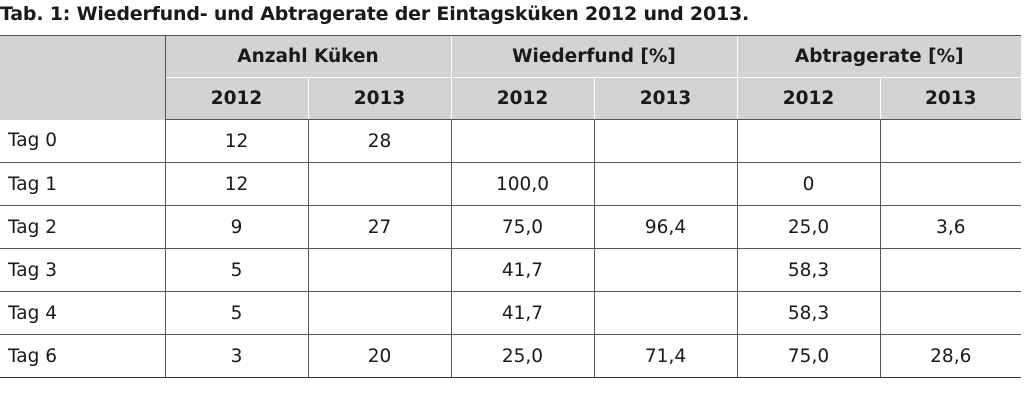 The width and height of the screenshot is (1024, 413). I want to click on row-label: Tag 6, so click(82, 356).